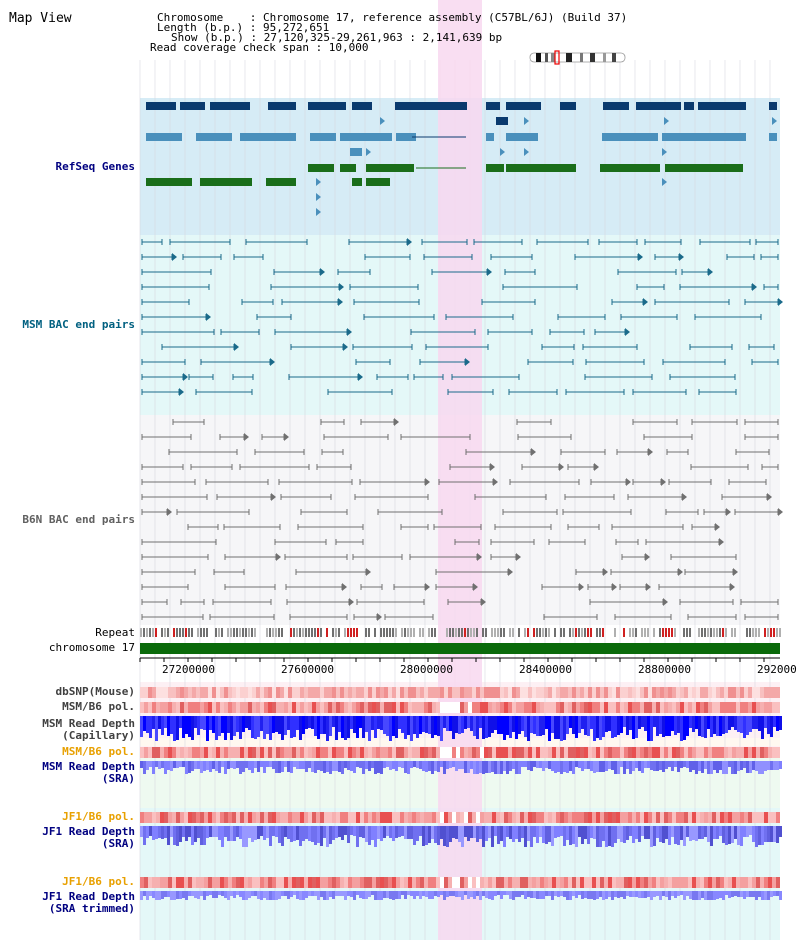  Describe the element at coordinates (502, 121) in the screenshot. I see `gene-block` at that location.